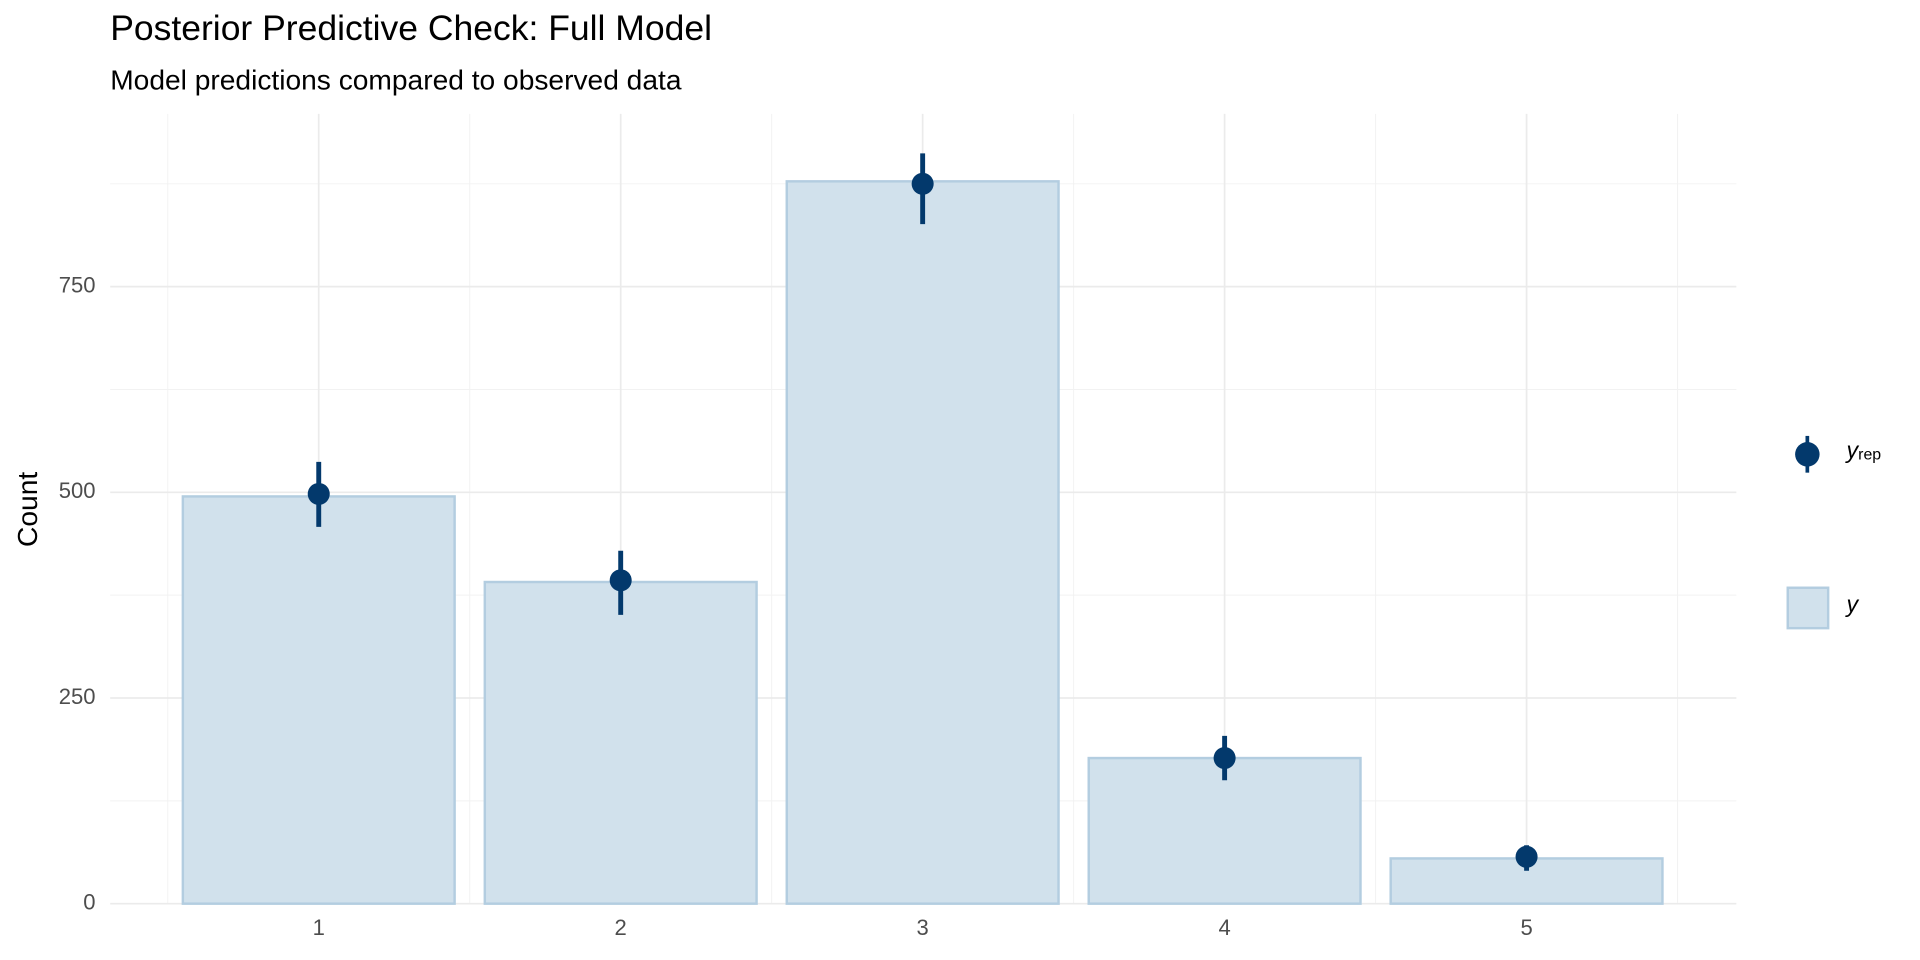 This screenshot has height=960, width=1920. I want to click on x-tick-label: 2, so click(621, 927).